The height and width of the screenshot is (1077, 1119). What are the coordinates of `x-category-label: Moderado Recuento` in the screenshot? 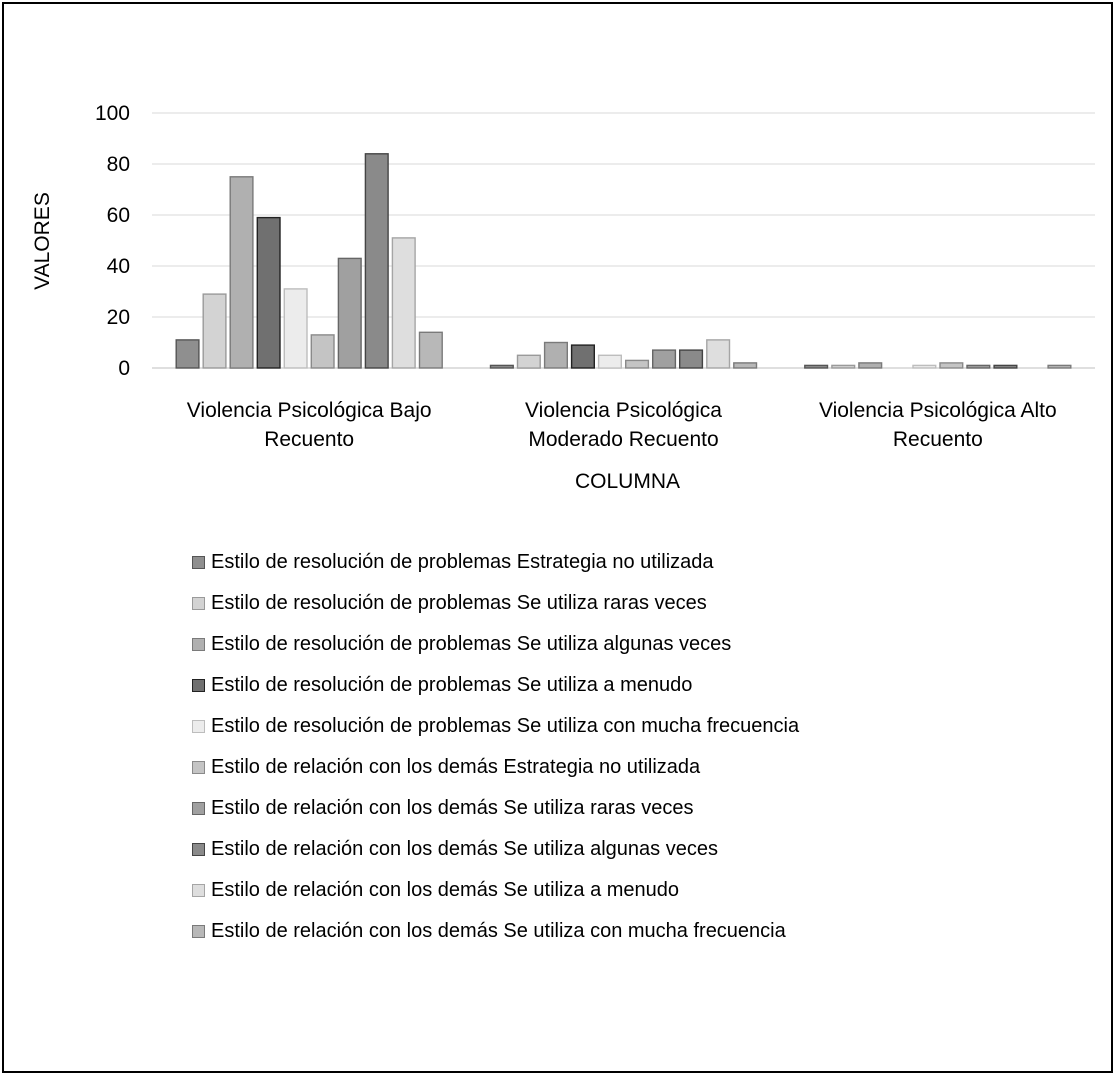 It's located at (623, 439).